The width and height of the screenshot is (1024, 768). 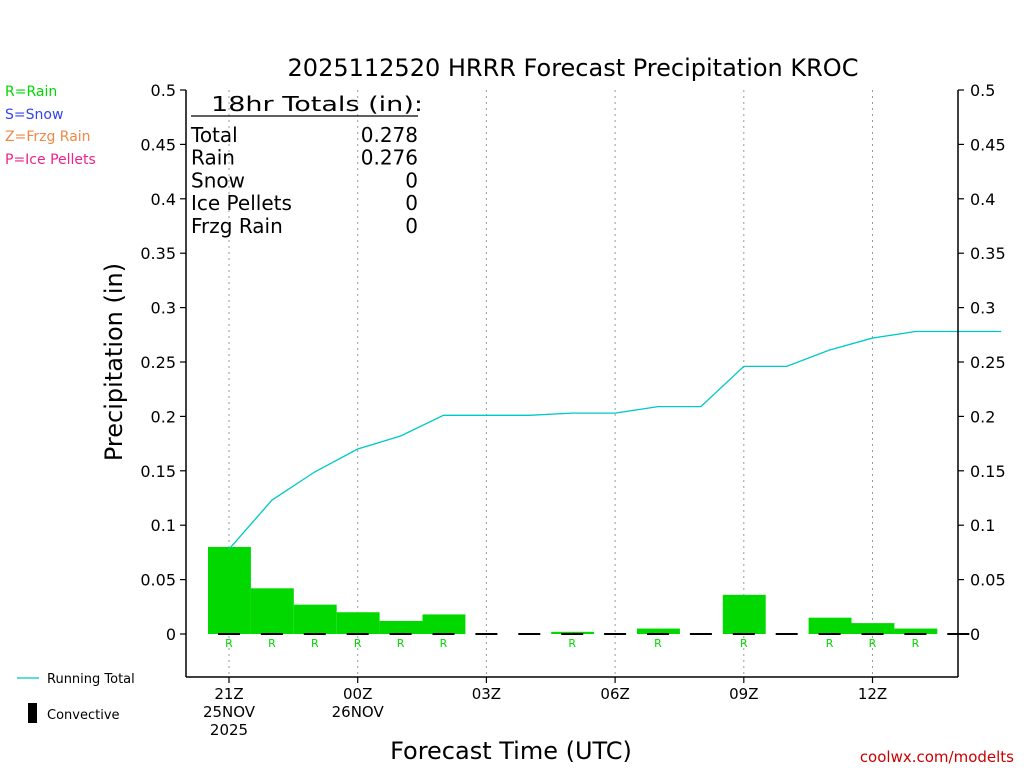 I want to click on totals-row-label: Frzg Rain, so click(x=237, y=226).